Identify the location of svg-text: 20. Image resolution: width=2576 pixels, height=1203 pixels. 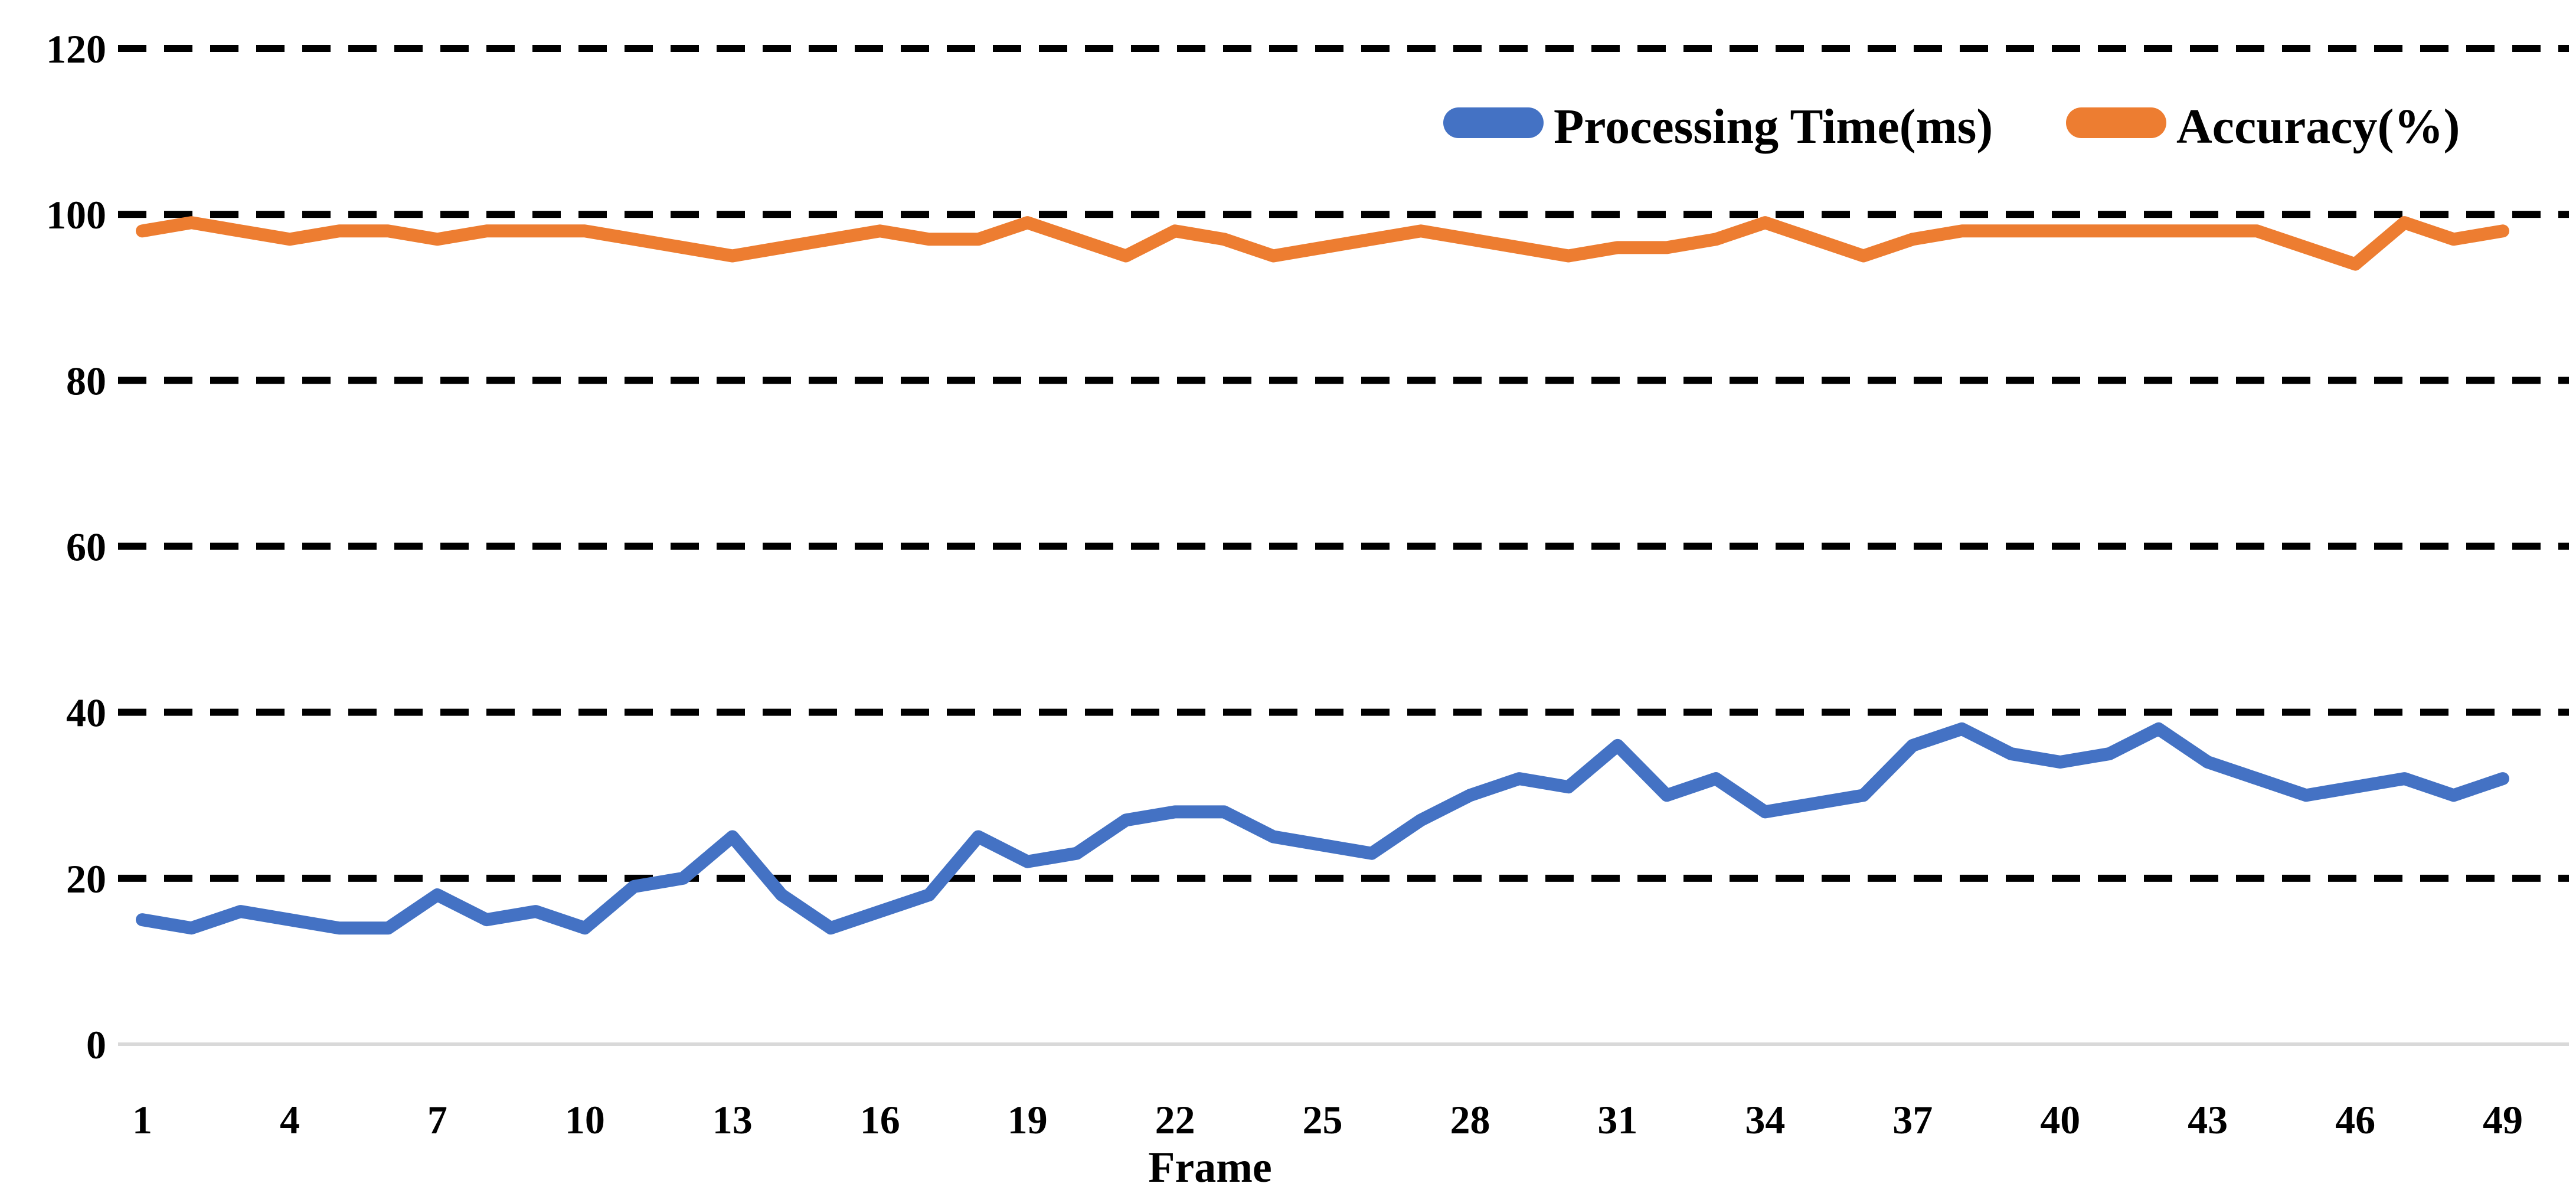
(86, 879).